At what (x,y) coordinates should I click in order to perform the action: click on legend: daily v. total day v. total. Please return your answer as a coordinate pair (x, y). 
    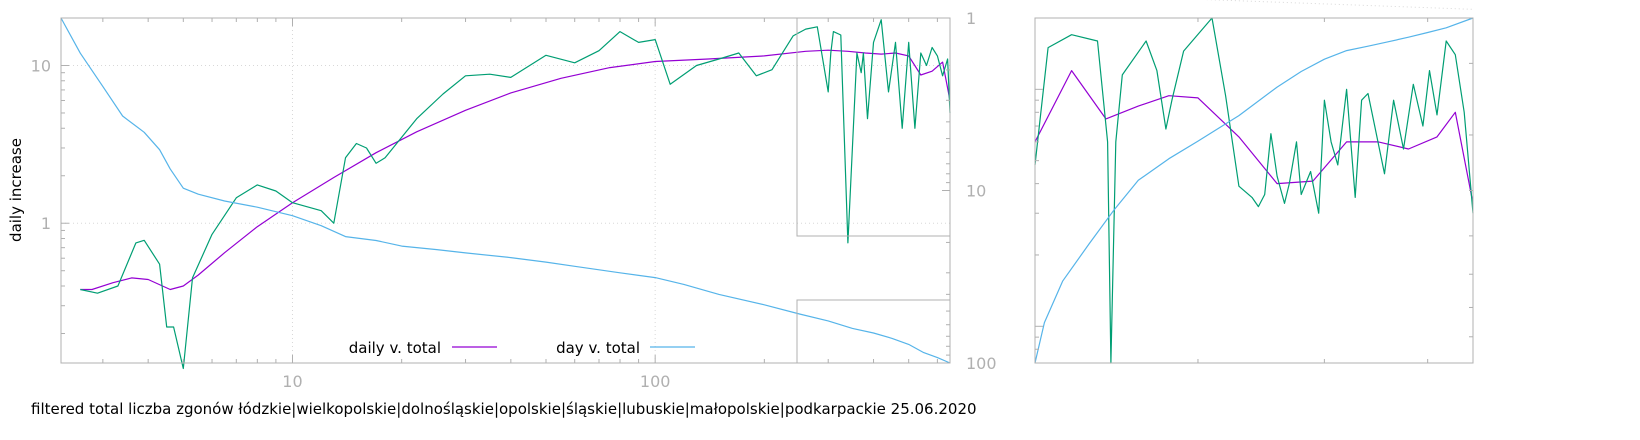
    Looking at the image, I should click on (522, 348).